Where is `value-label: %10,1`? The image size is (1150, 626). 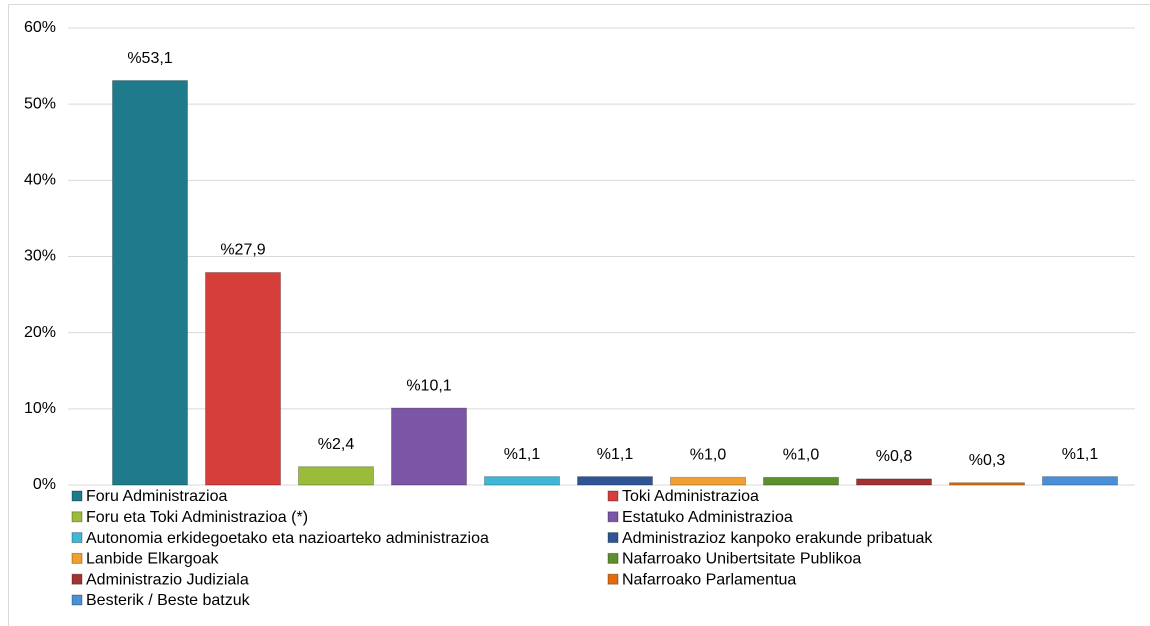 value-label: %10,1 is located at coordinates (428, 385).